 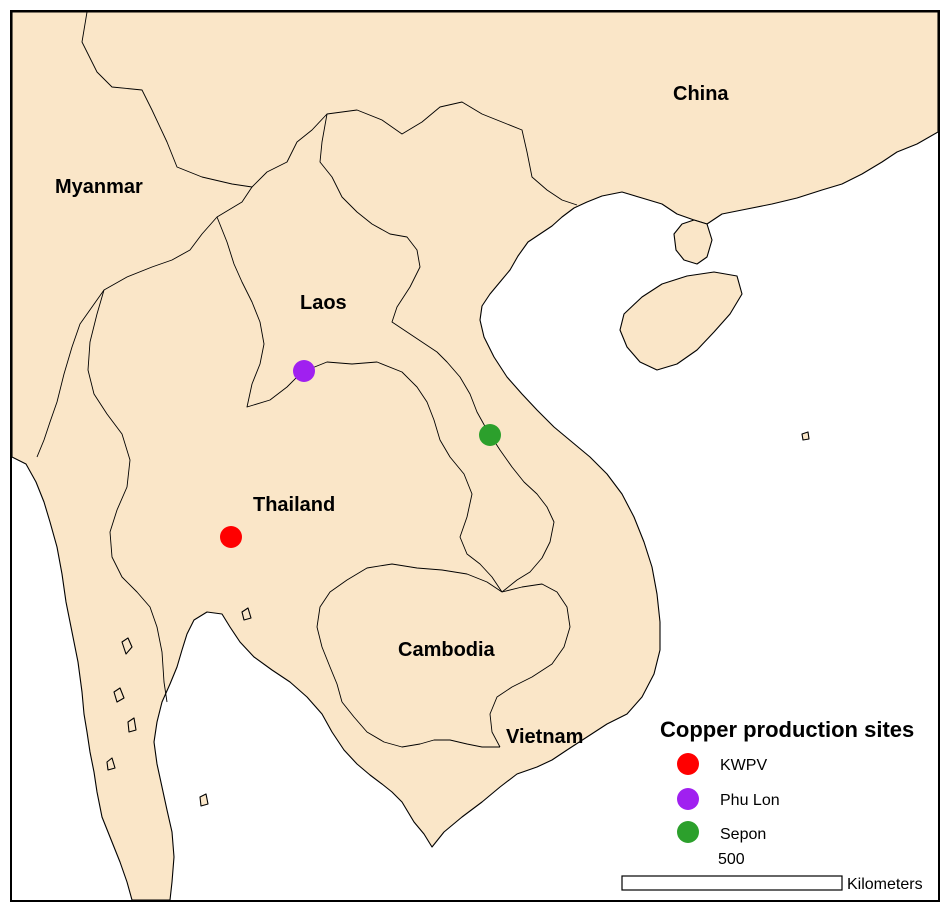 What do you see at coordinates (688, 764) in the screenshot?
I see `legend-swatch-kwpv` at bounding box center [688, 764].